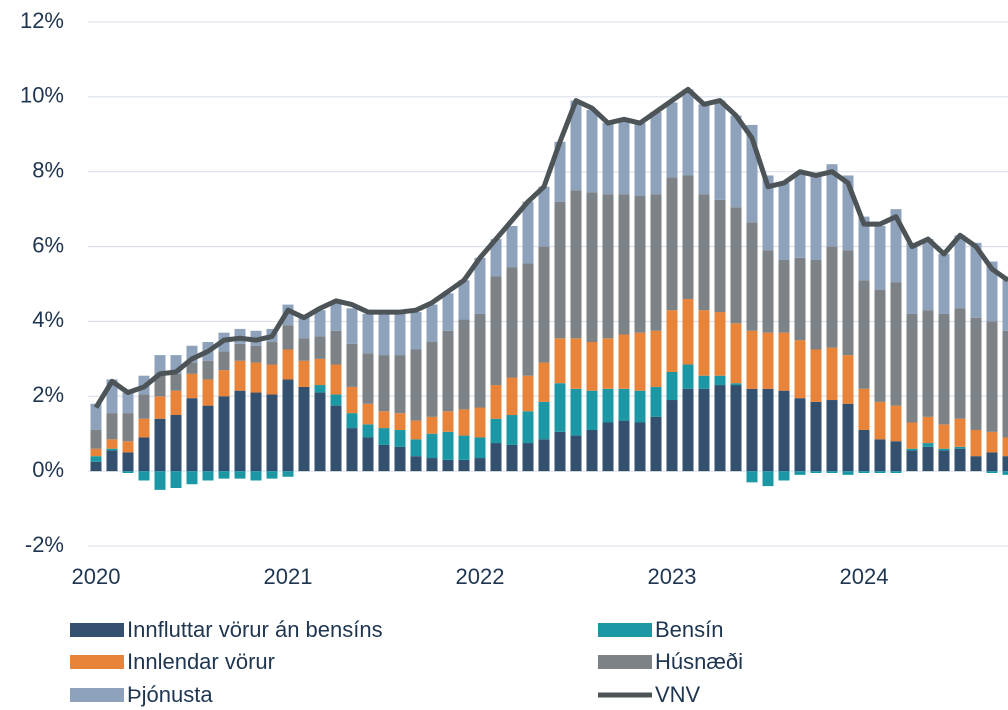 The image size is (1008, 710). Describe the element at coordinates (689, 629) in the screenshot. I see `legend-label: Bensín` at that location.